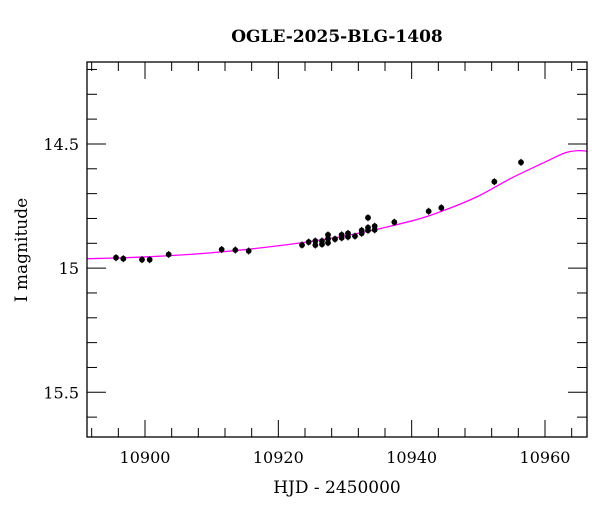 The image size is (600, 512). Describe the element at coordinates (145, 457) in the screenshot. I see `x-tick-label: 10900` at that location.